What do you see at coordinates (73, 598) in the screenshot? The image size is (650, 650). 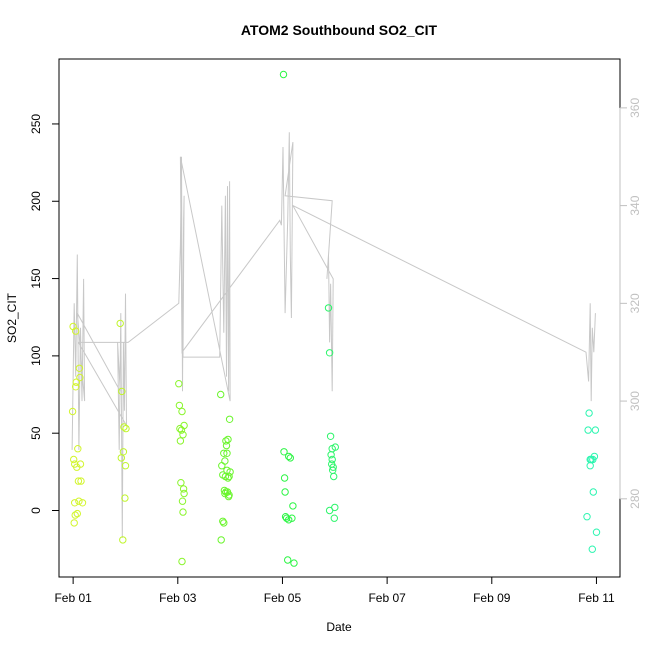 I see `x-tick-label: Feb 01` at bounding box center [73, 598].